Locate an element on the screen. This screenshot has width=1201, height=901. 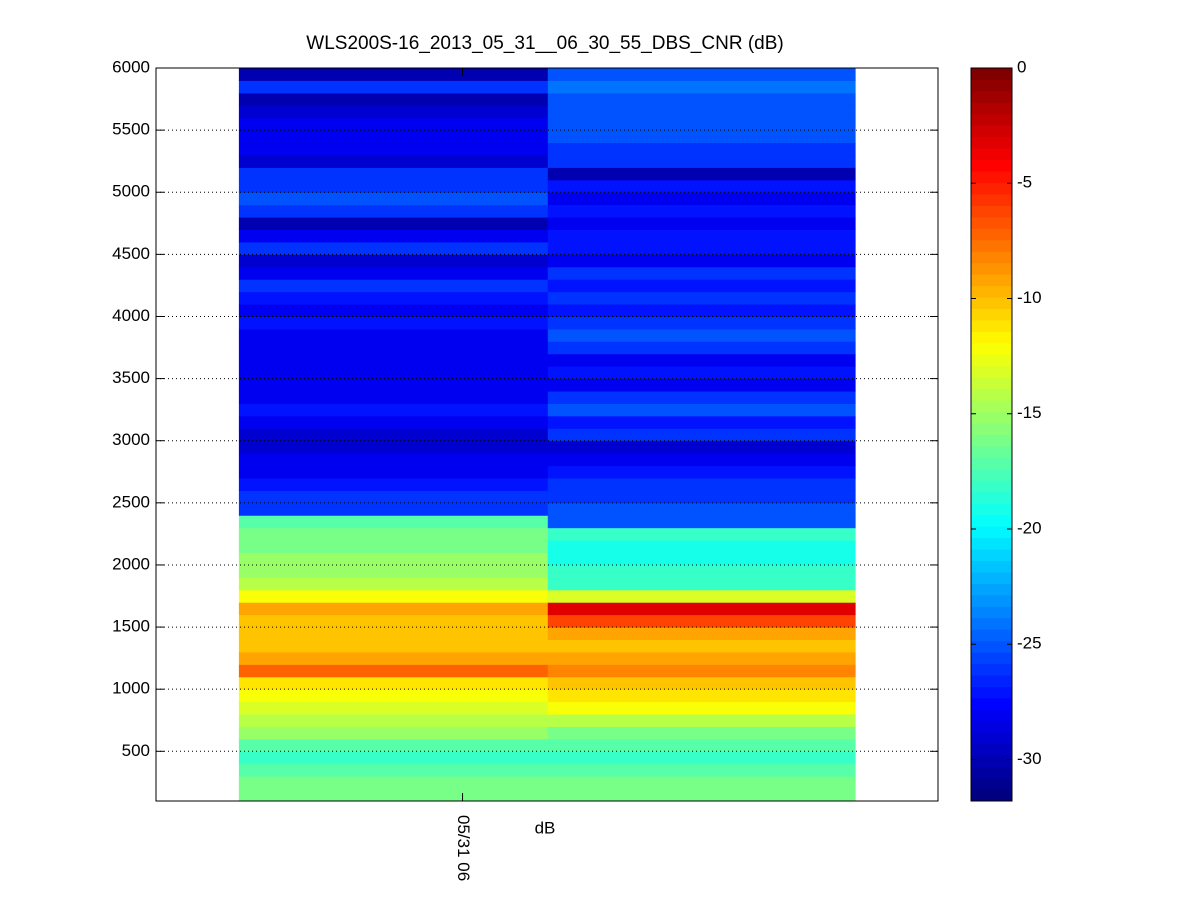
colorbar-tick-label: -10 is located at coordinates (1029, 297).